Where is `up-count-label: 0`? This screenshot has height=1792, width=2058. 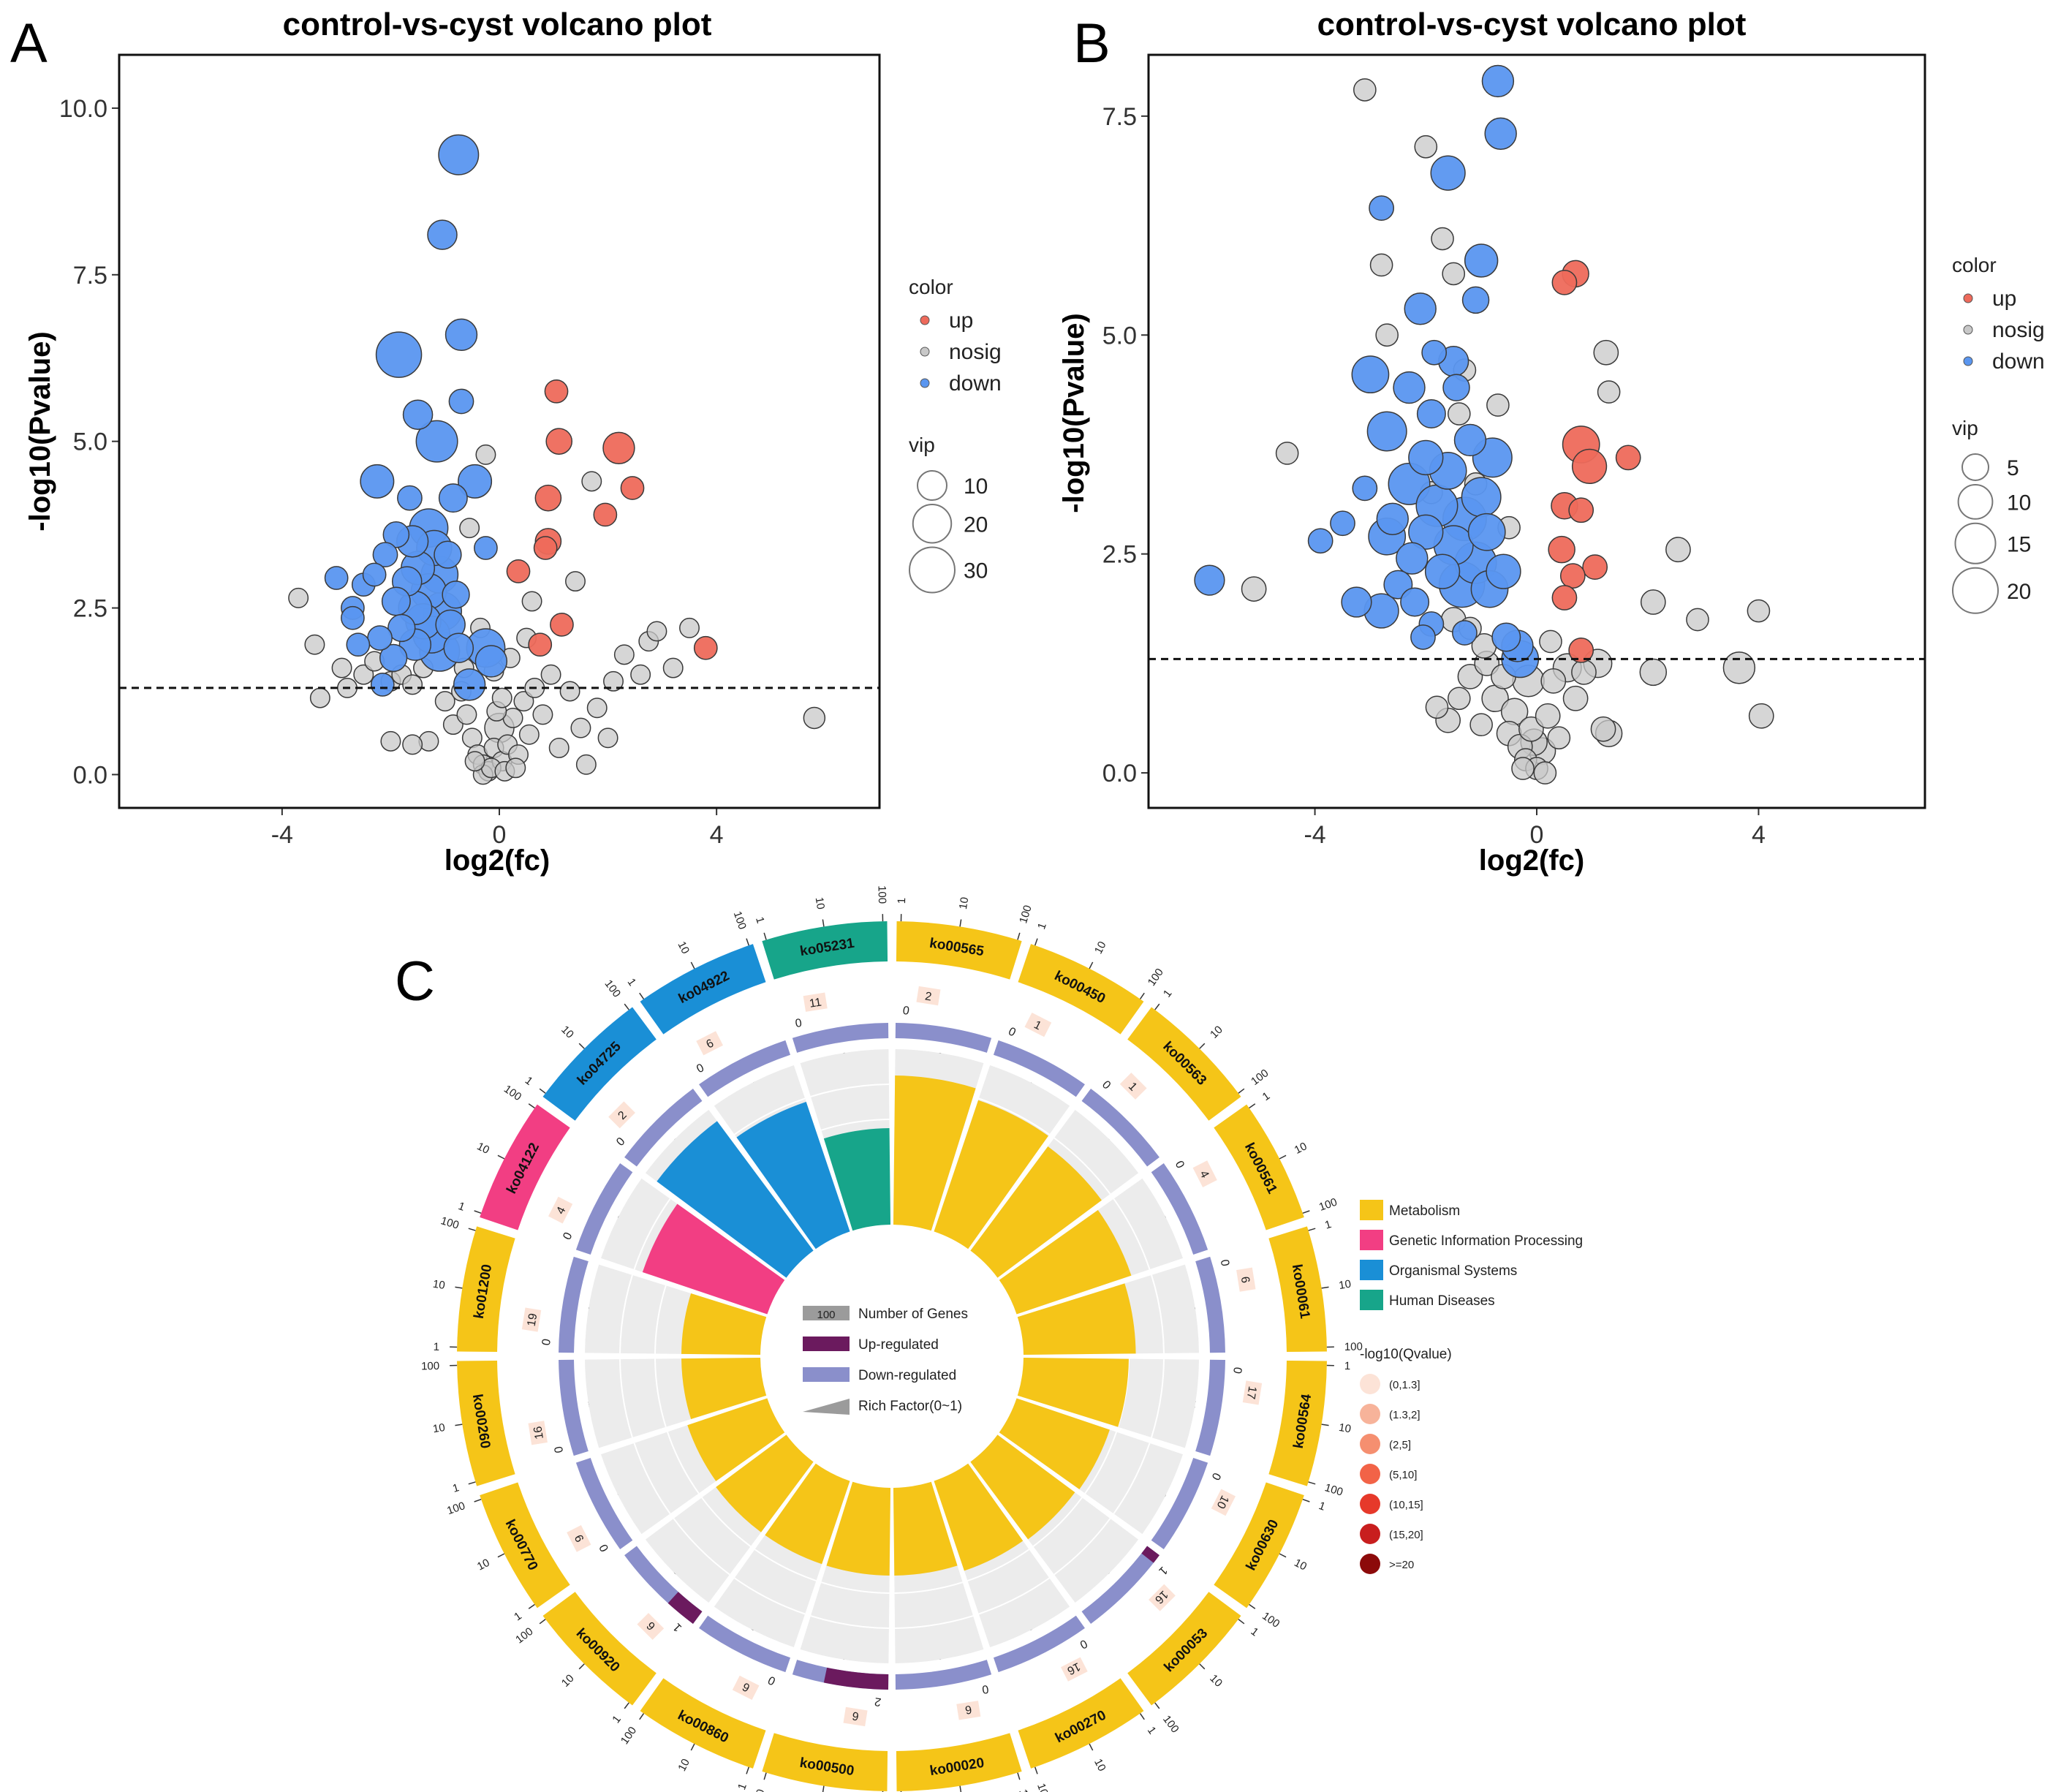
up-count-label: 0 is located at coordinates (985, 1688).